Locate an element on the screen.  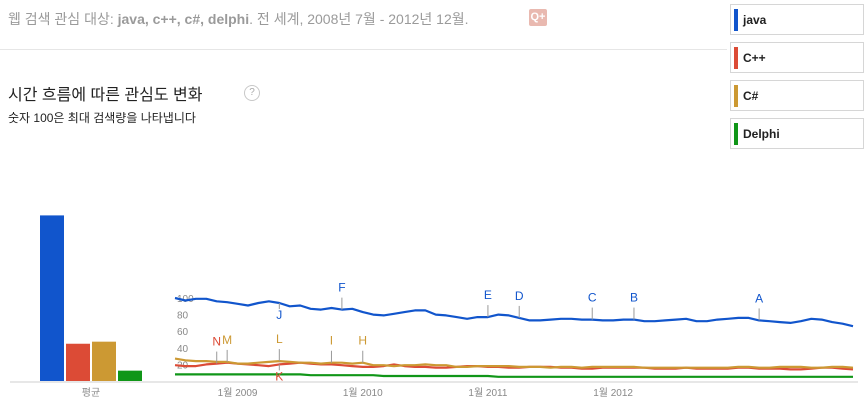
x-tick-label: 1월 2011 is located at coordinates (487, 393).